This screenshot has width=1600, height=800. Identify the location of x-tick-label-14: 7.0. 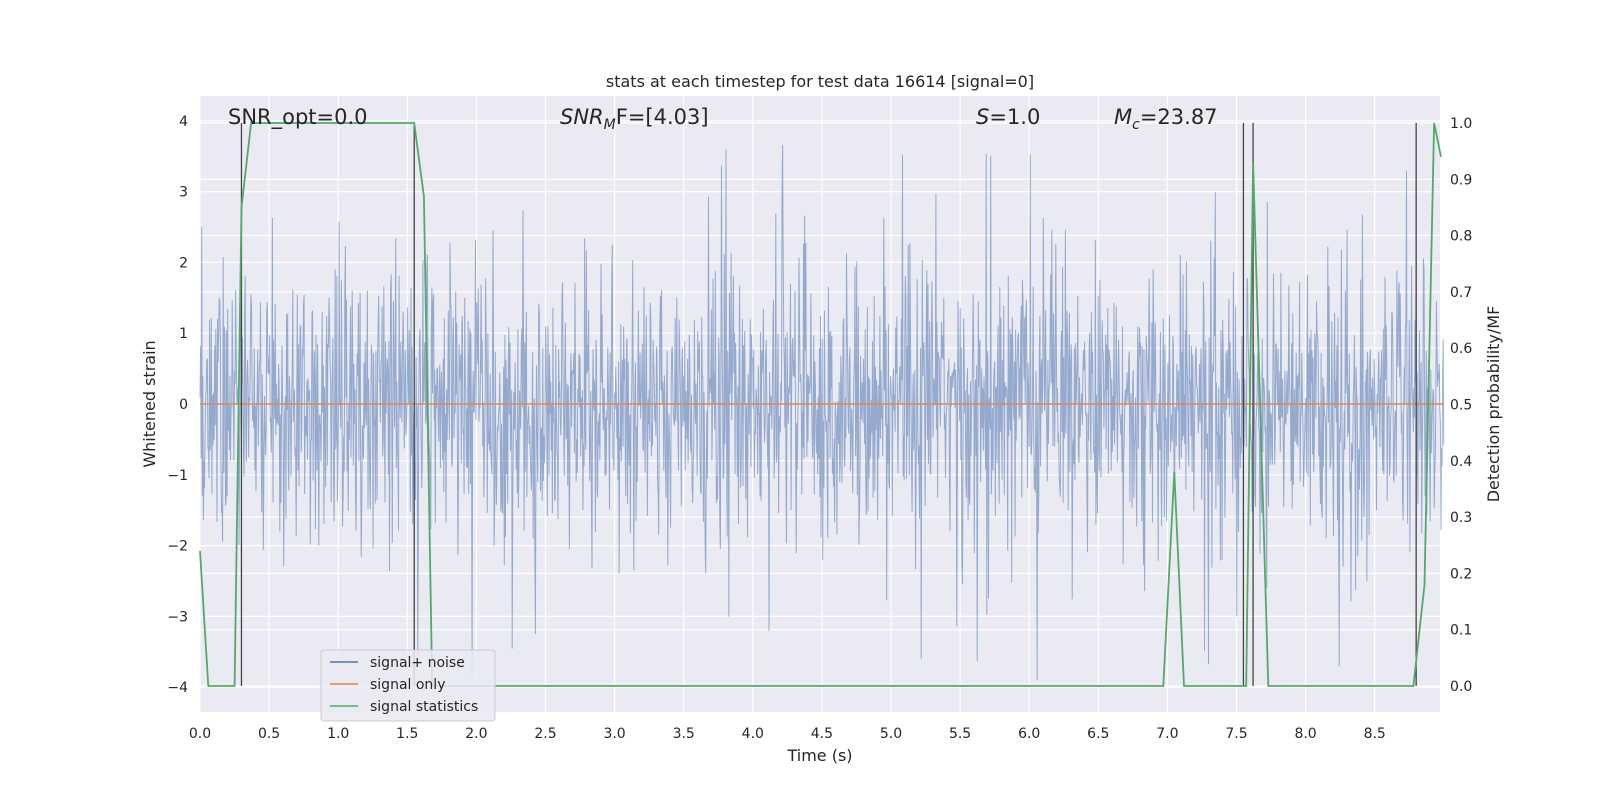
(1167, 734).